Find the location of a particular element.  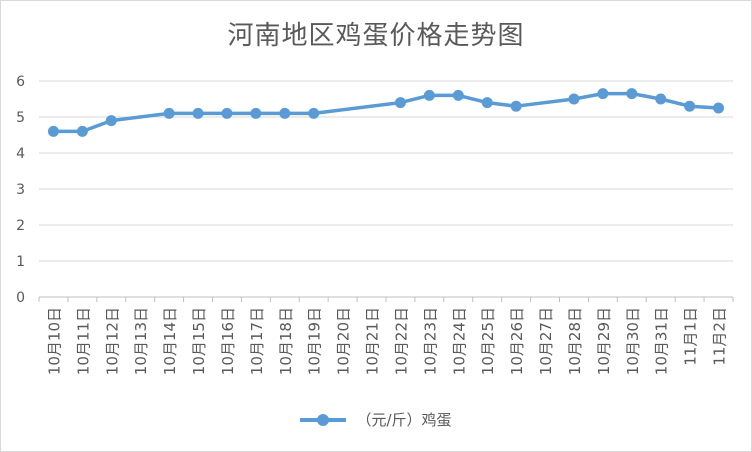

x-tick-label: 10月20日 is located at coordinates (344, 341).